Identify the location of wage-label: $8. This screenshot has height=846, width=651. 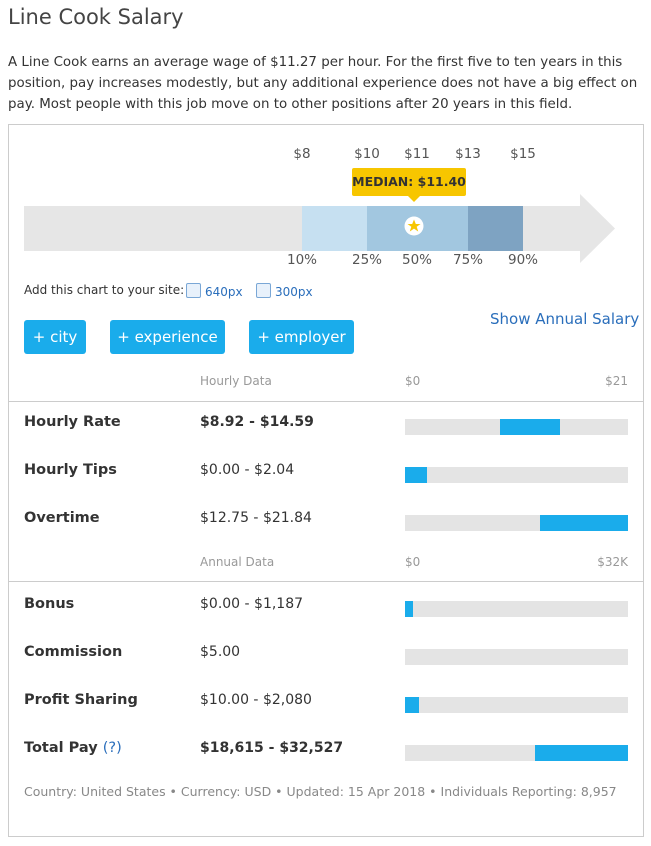
(302, 154).